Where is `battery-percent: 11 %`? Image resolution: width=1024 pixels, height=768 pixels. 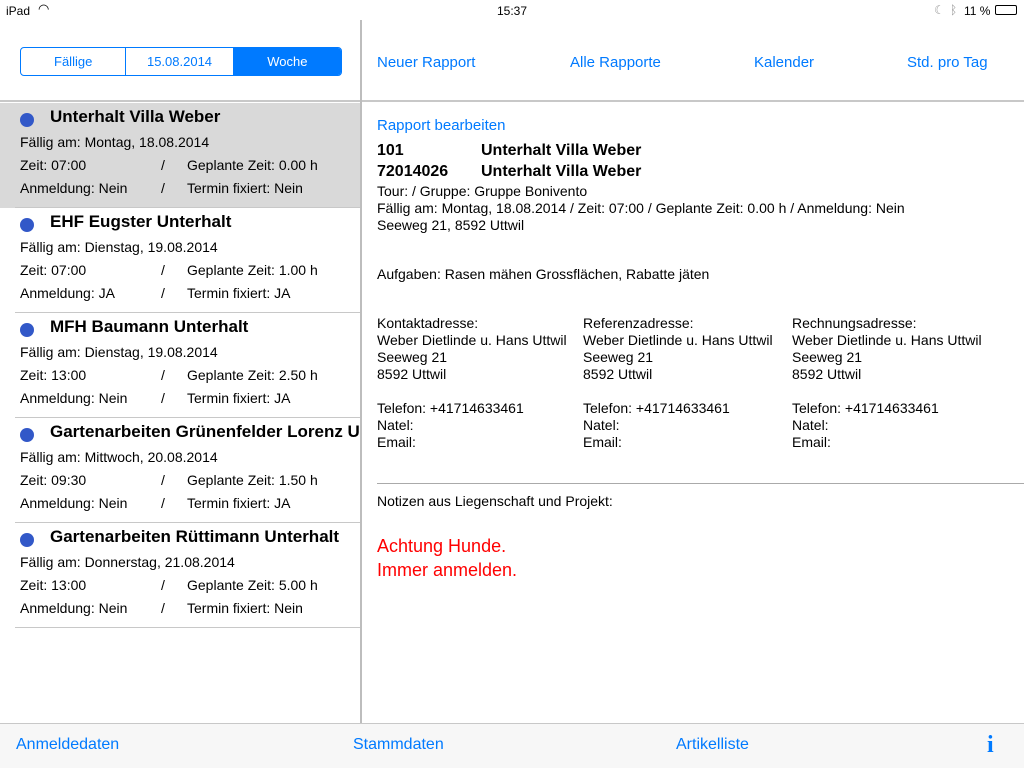 battery-percent: 11 % is located at coordinates (977, 11).